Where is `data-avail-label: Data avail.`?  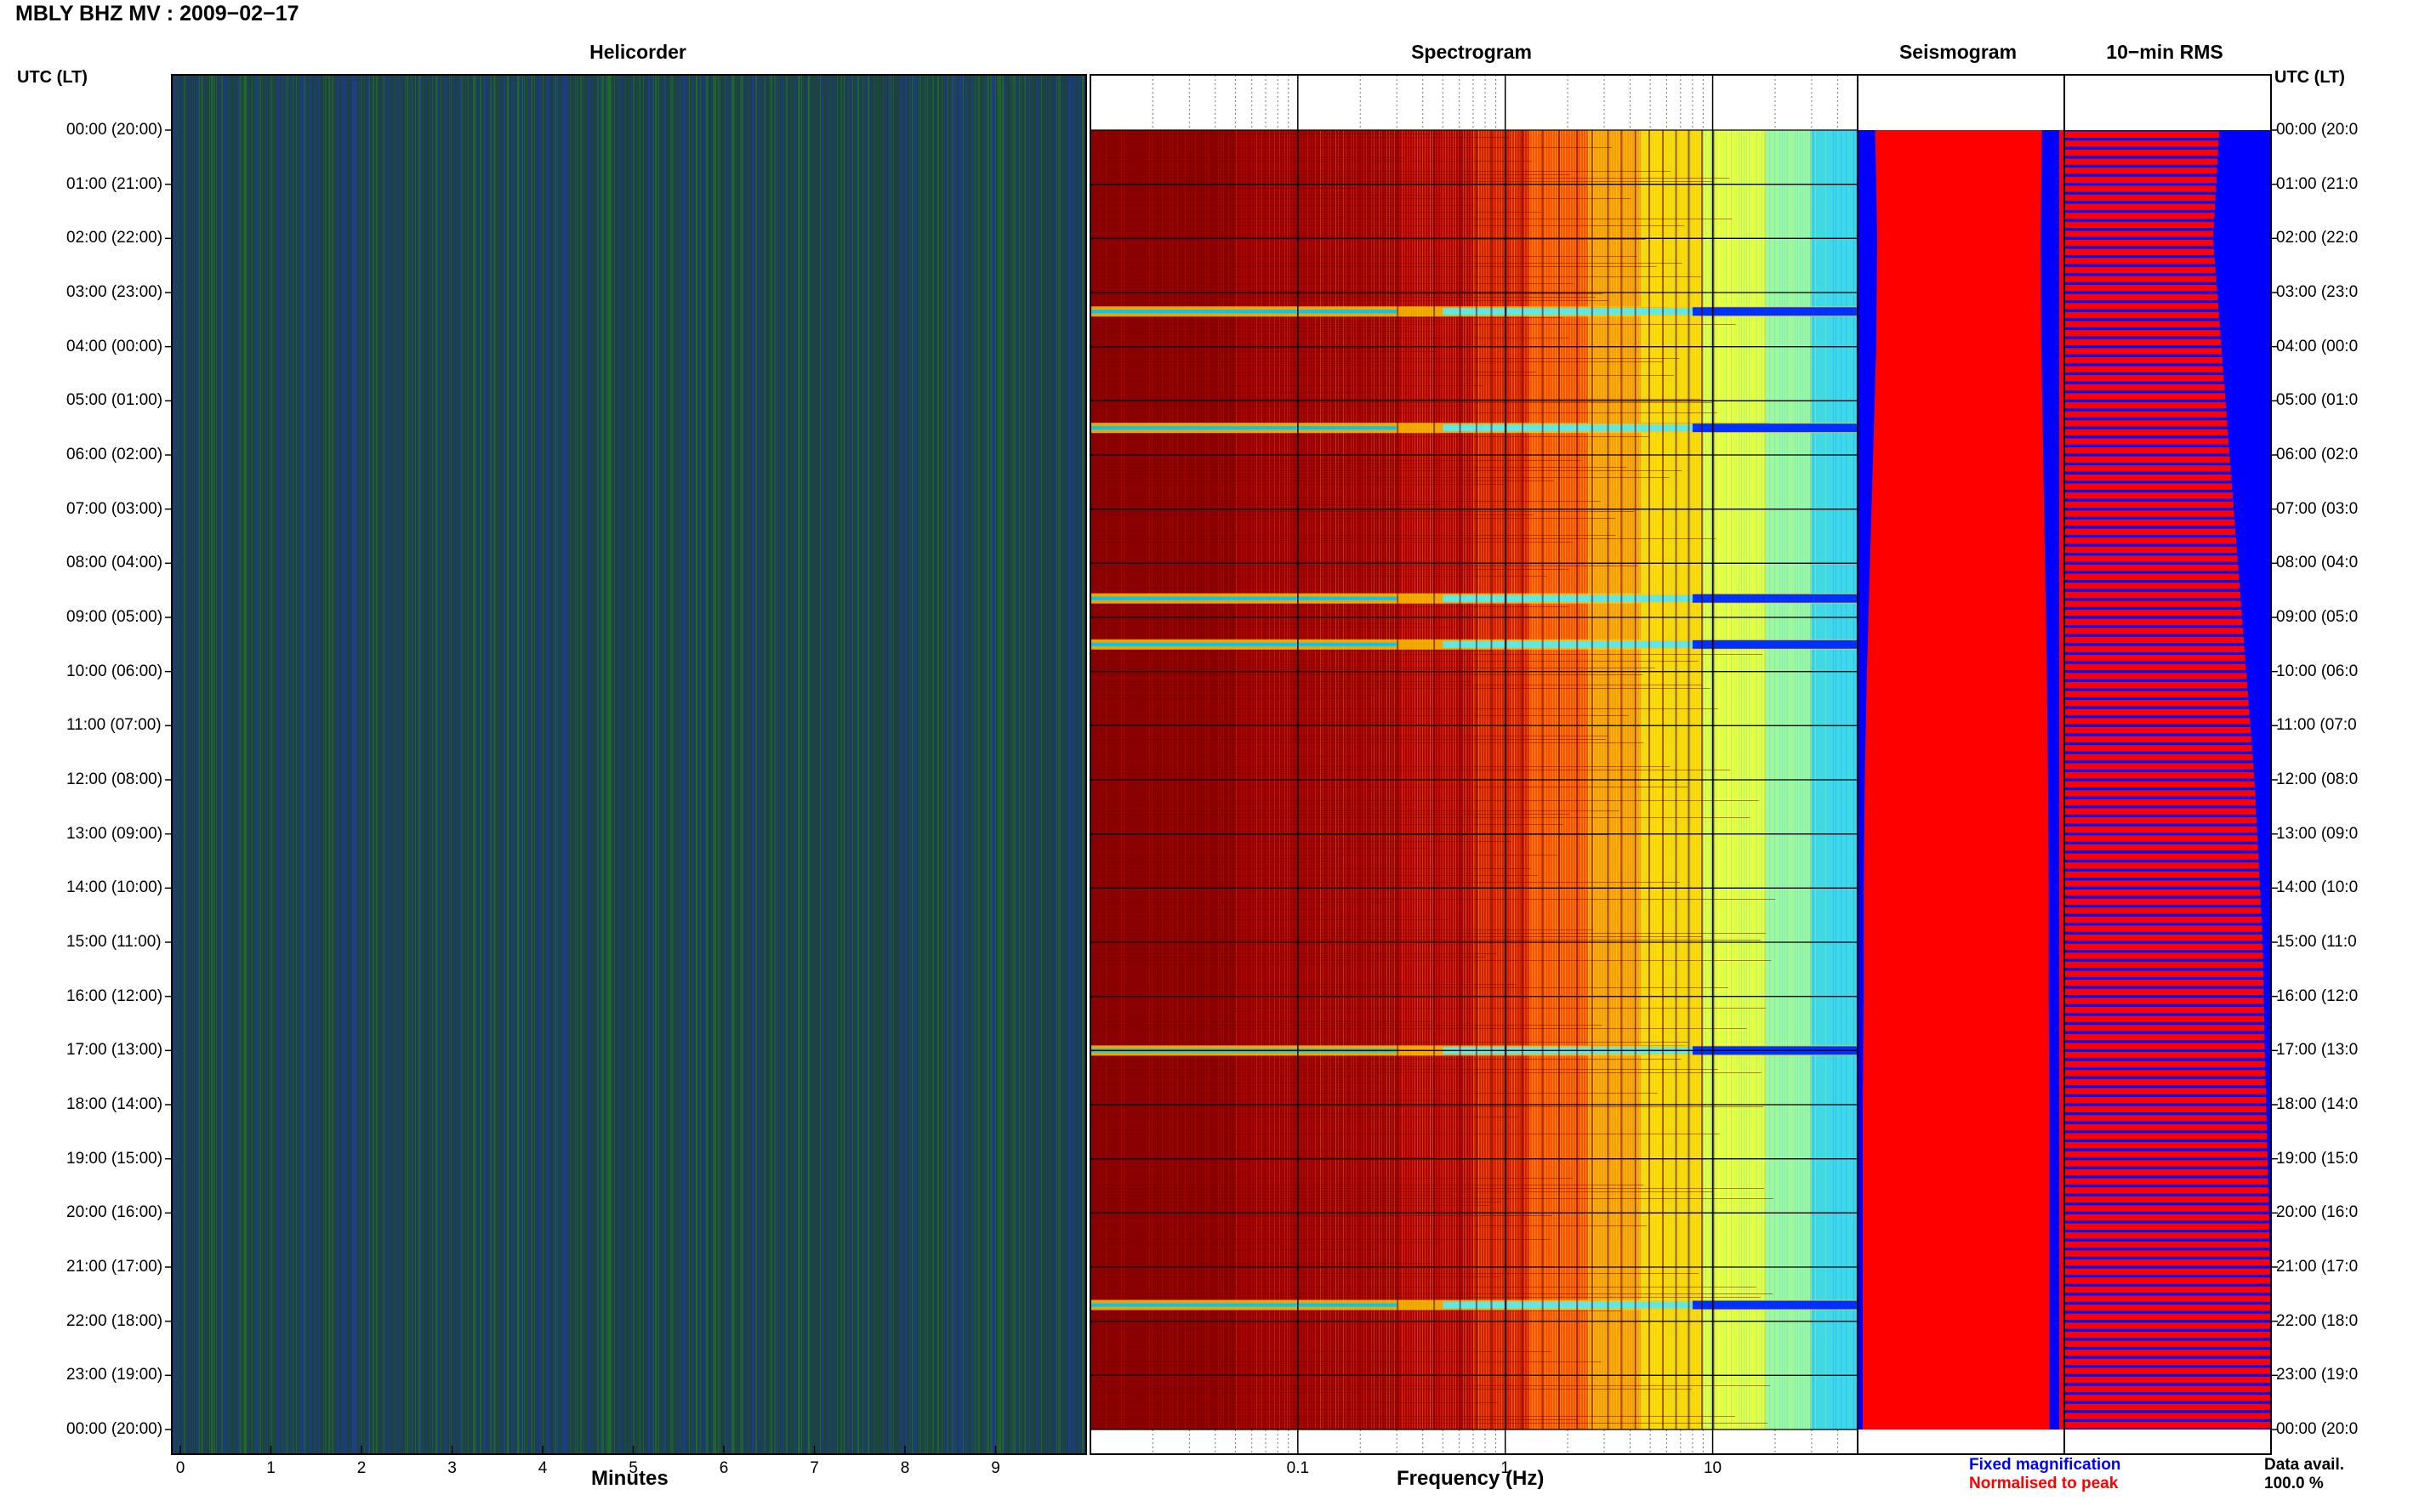 data-avail-label: Data avail. is located at coordinates (2304, 1465).